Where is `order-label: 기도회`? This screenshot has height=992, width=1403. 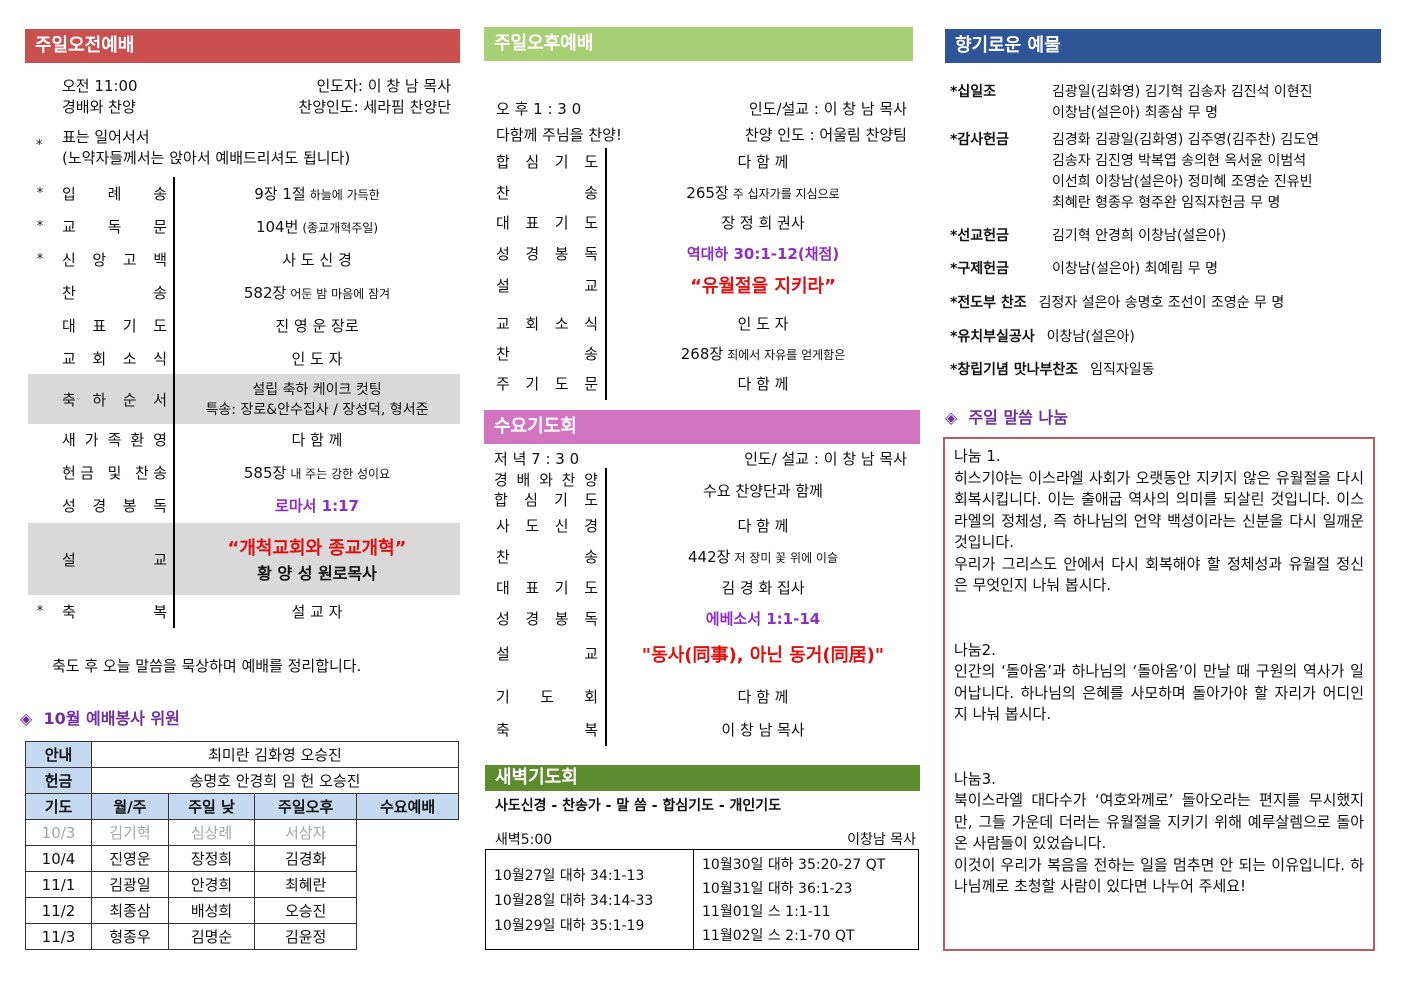 order-label: 기도회 is located at coordinates (562, 697).